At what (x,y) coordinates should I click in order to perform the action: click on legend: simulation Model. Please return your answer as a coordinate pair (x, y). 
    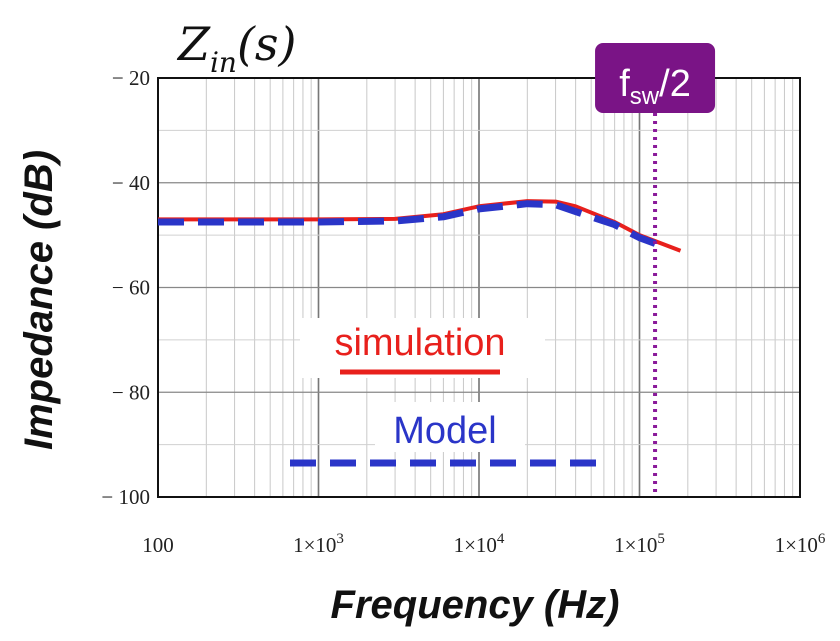
    Looking at the image, I should click on (445, 392).